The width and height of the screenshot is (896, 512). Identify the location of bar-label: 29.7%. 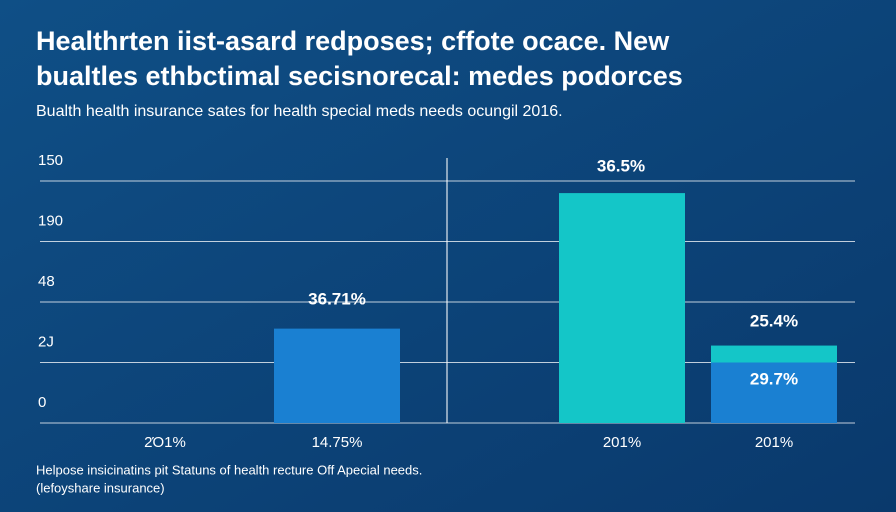
(774, 378).